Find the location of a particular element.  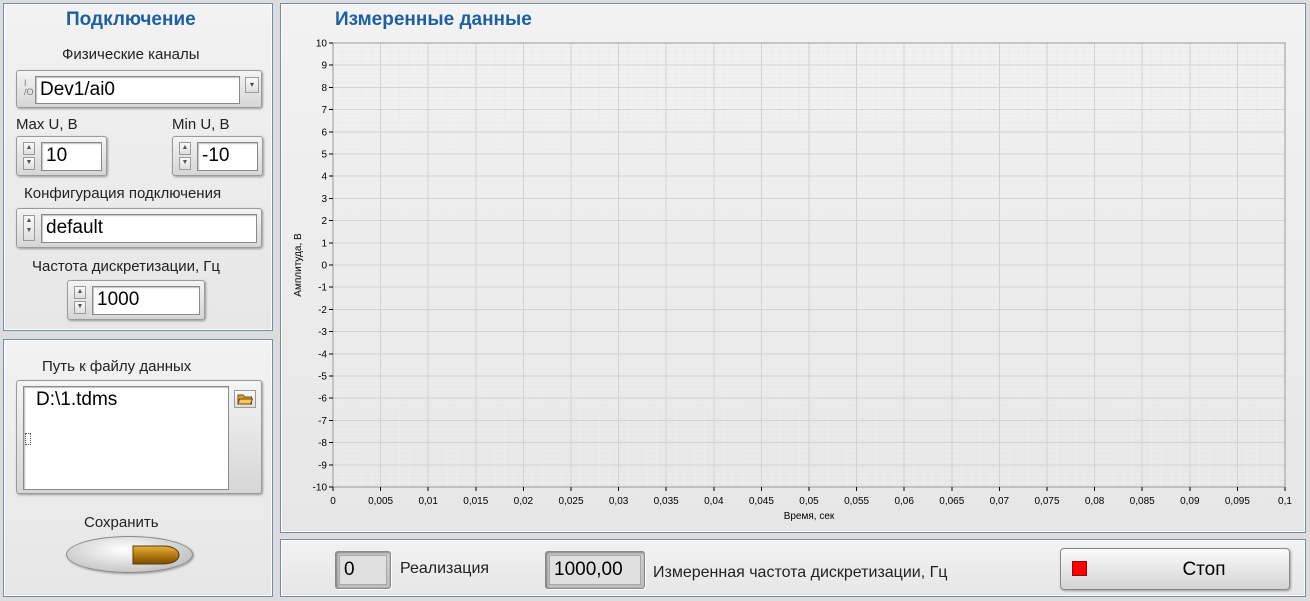

graph-title: Измеренные данные is located at coordinates (433, 19).